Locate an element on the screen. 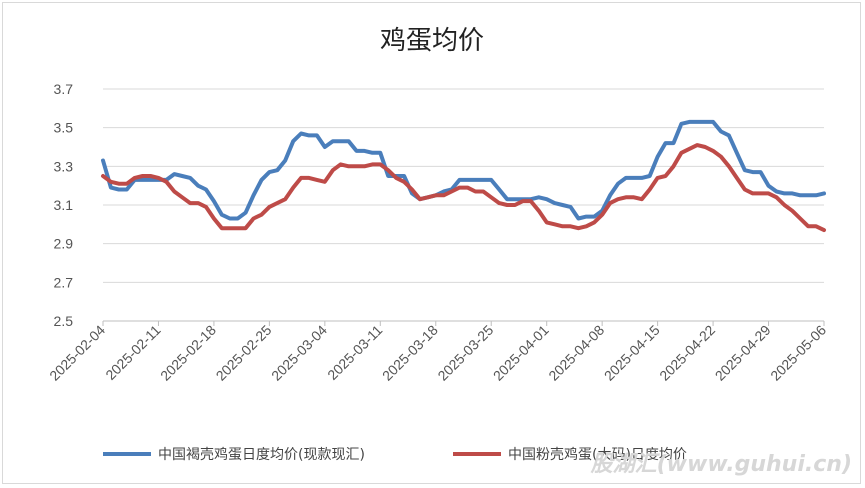 This screenshot has height=488, width=865. y-tick-label: 3.7 is located at coordinates (64, 89).